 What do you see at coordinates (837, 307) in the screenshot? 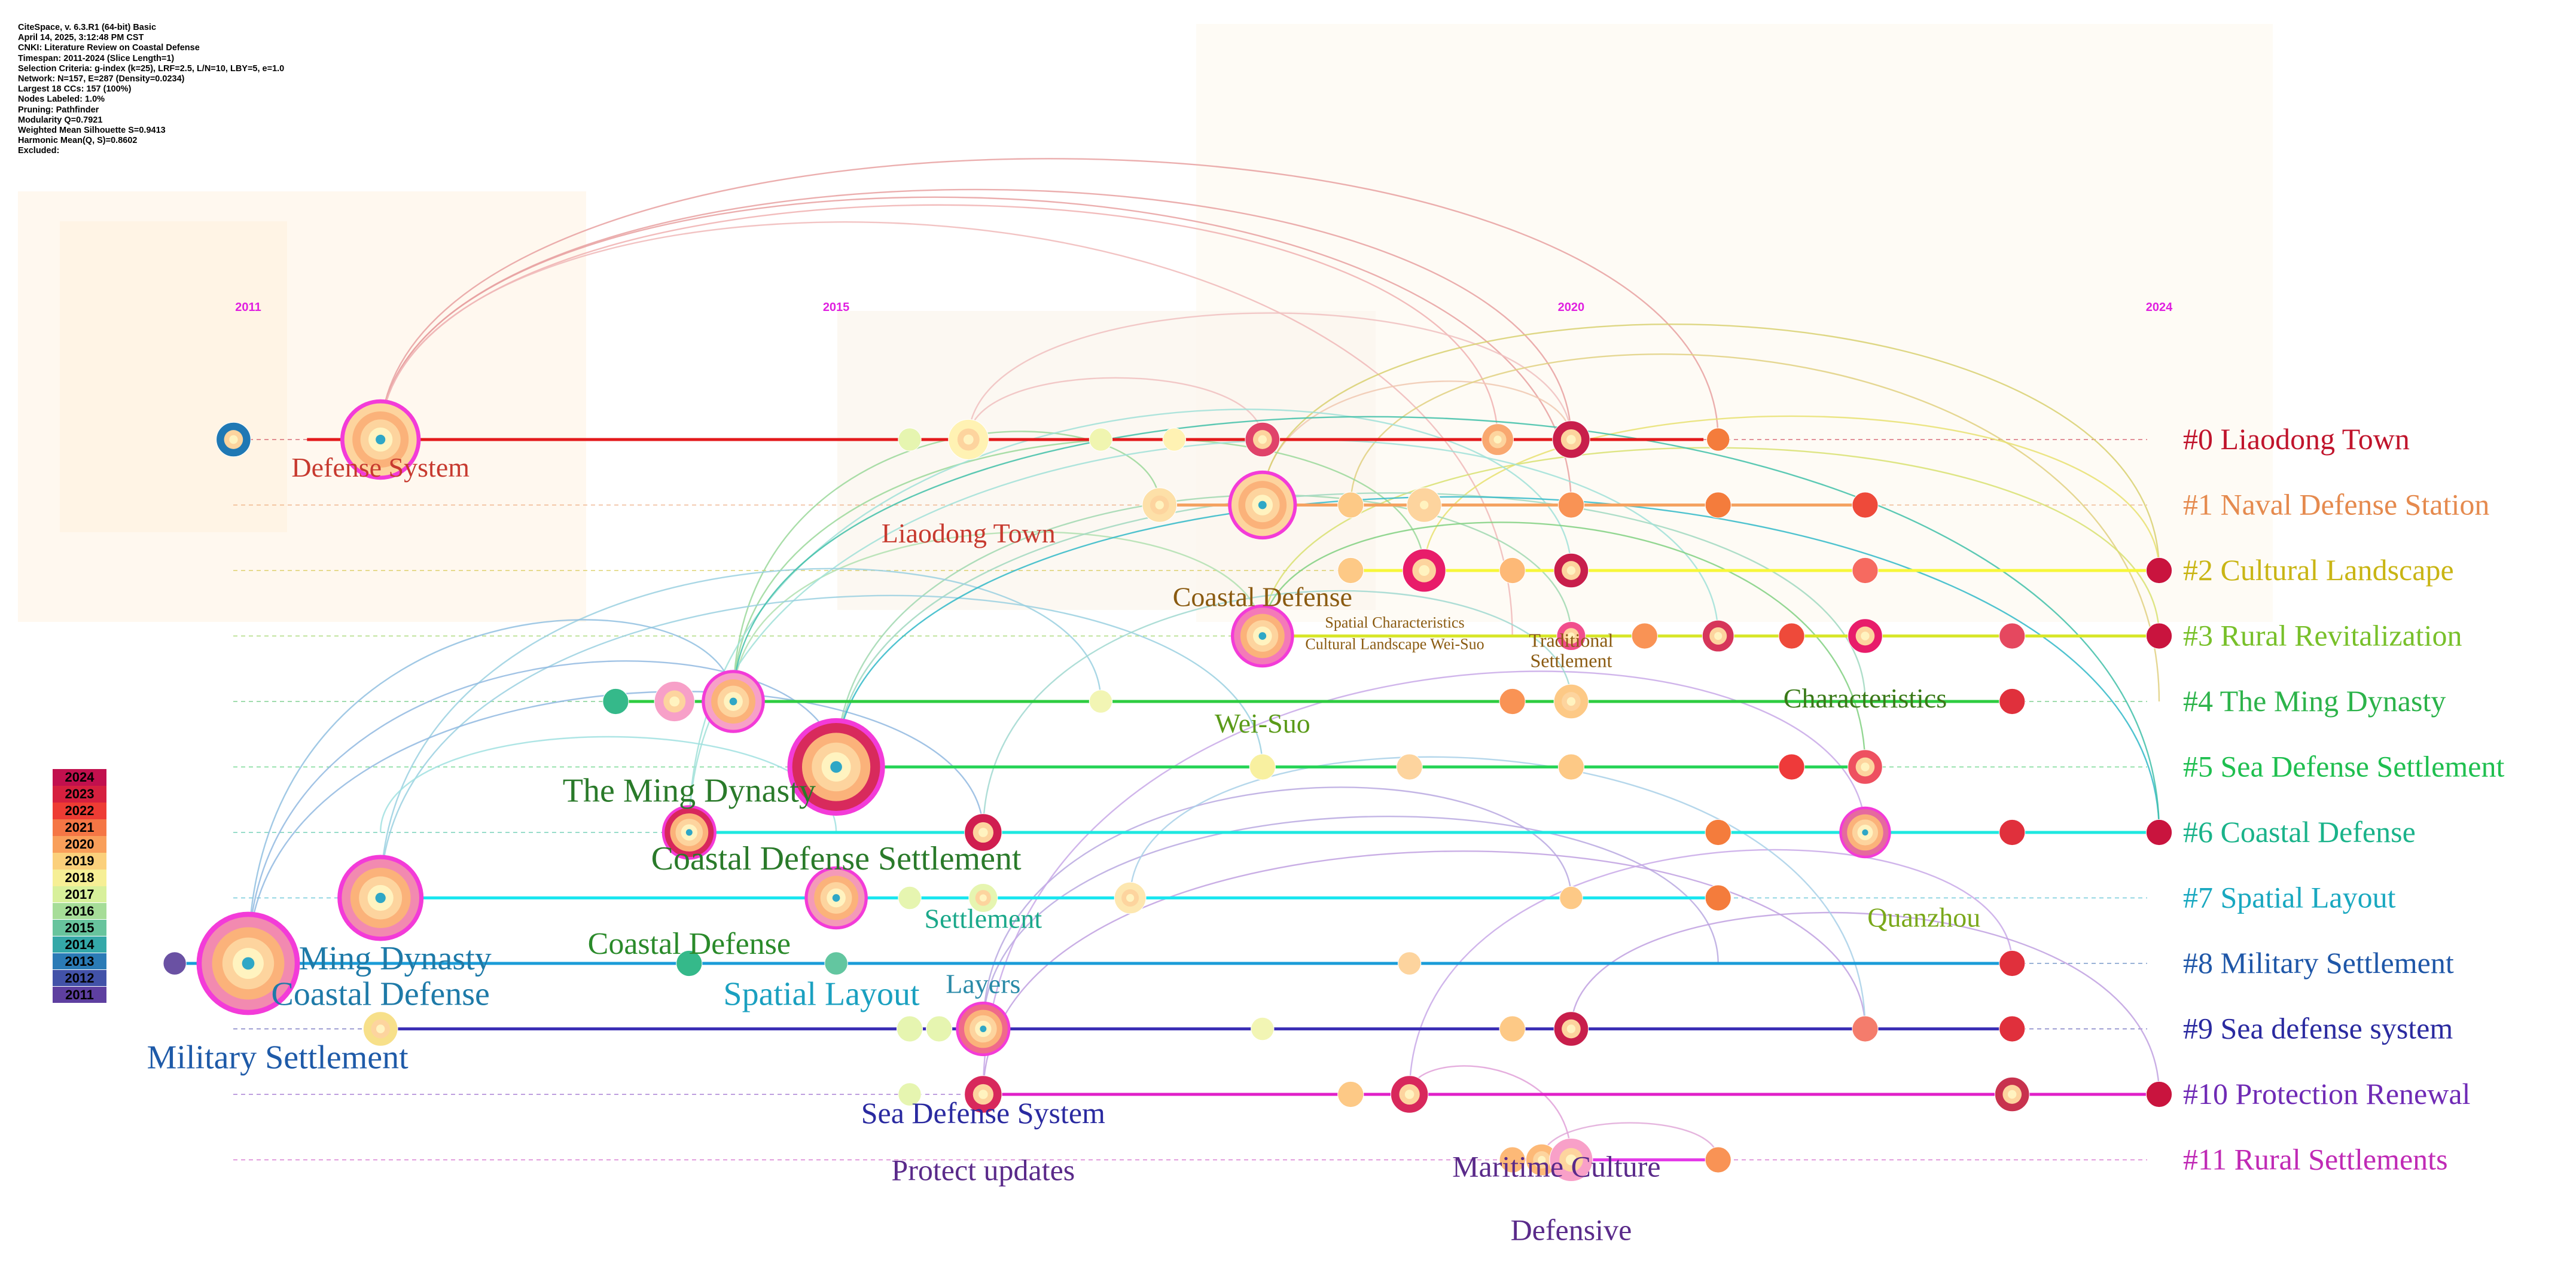
I see `year-tick-label: 2015` at bounding box center [837, 307].